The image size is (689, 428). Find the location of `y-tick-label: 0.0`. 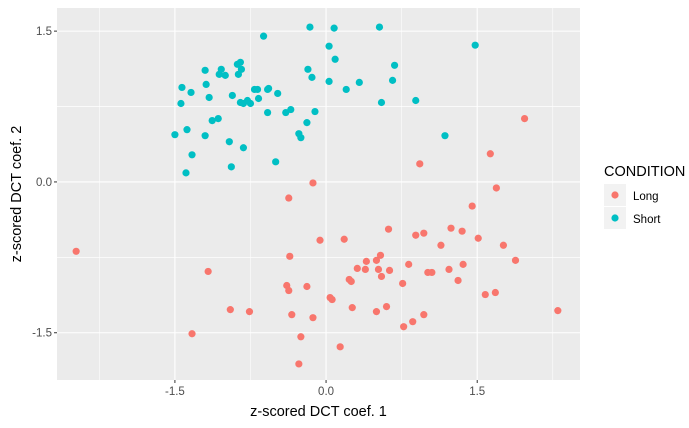

y-tick-label: 0.0 is located at coordinates (44, 183).